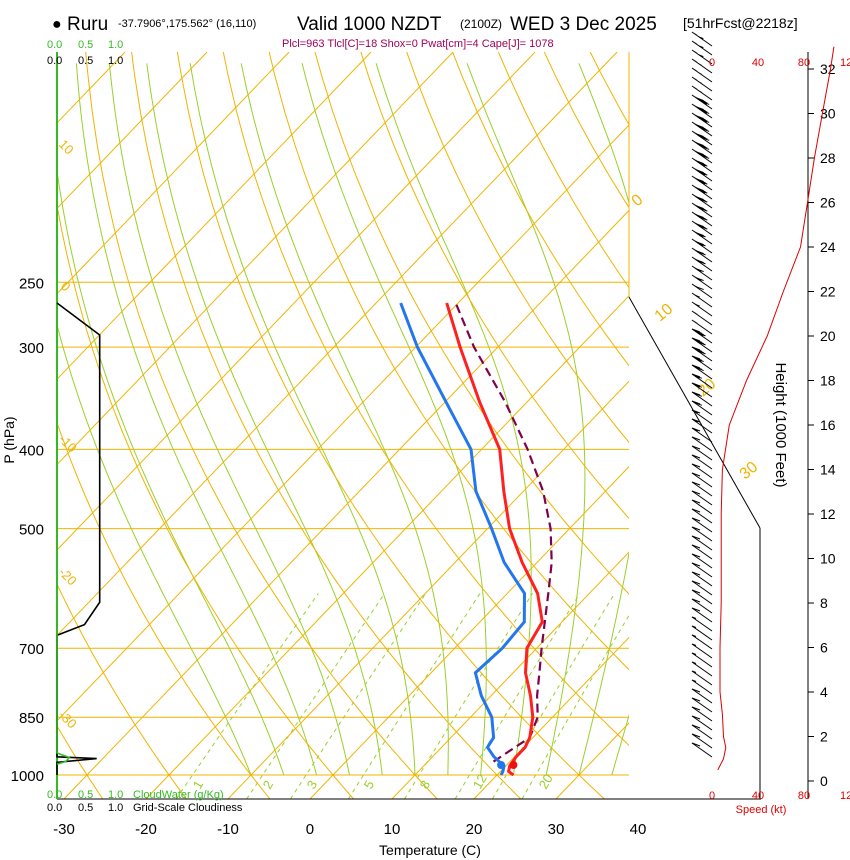 Image resolution: width=850 pixels, height=860 pixels. I want to click on isotherm-label-left--10: -10, so click(68, 444).